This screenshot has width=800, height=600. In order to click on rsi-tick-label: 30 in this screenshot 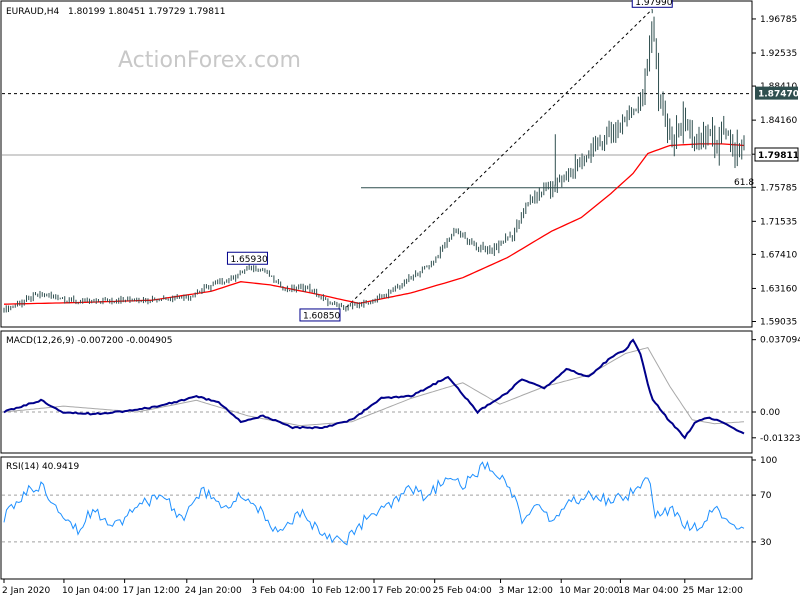, I will do `click(766, 543)`.